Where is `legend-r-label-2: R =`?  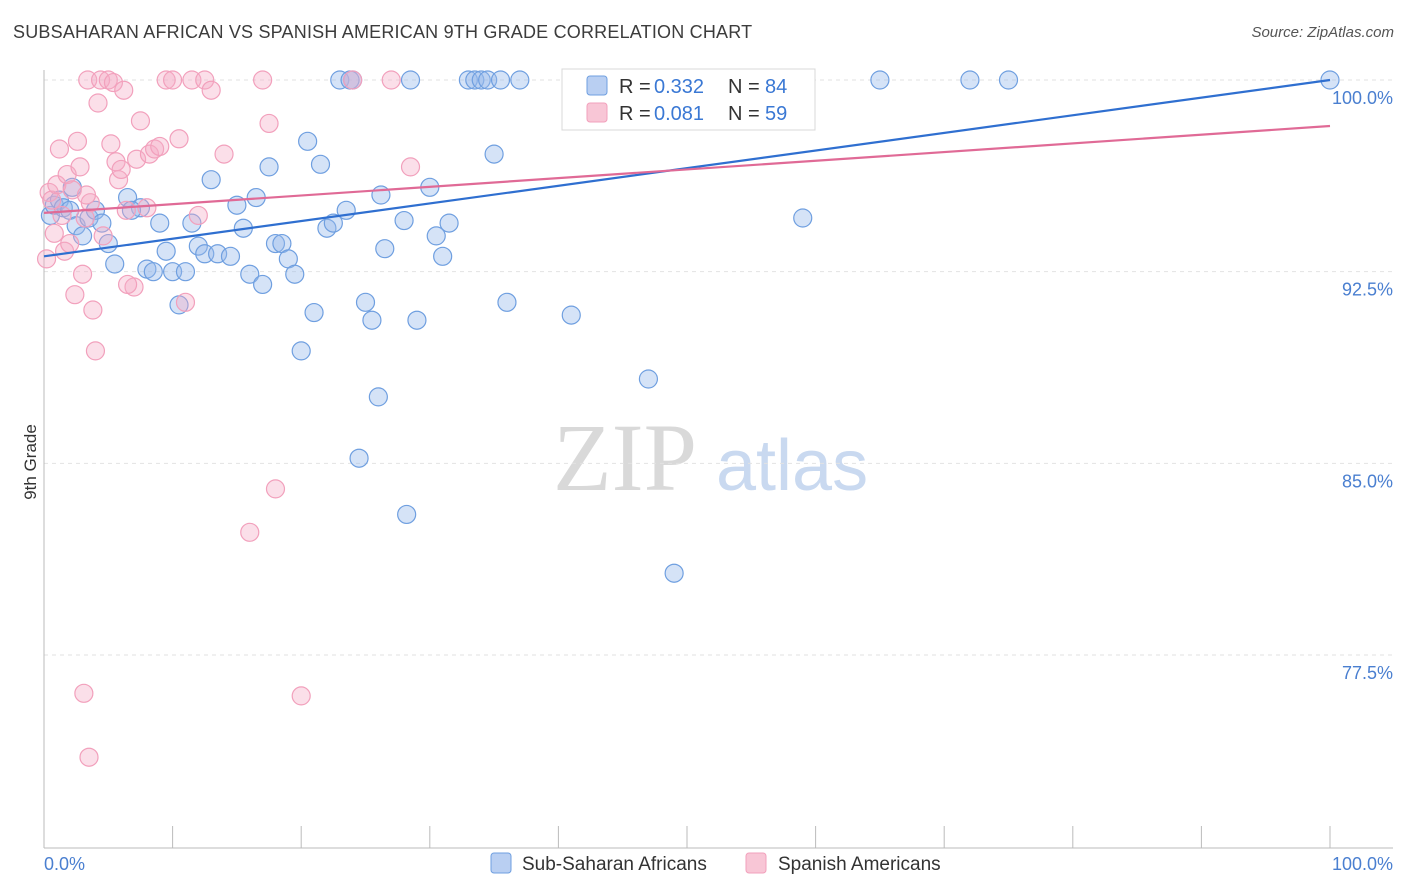
legend-r-label-2: R = is located at coordinates (635, 114).